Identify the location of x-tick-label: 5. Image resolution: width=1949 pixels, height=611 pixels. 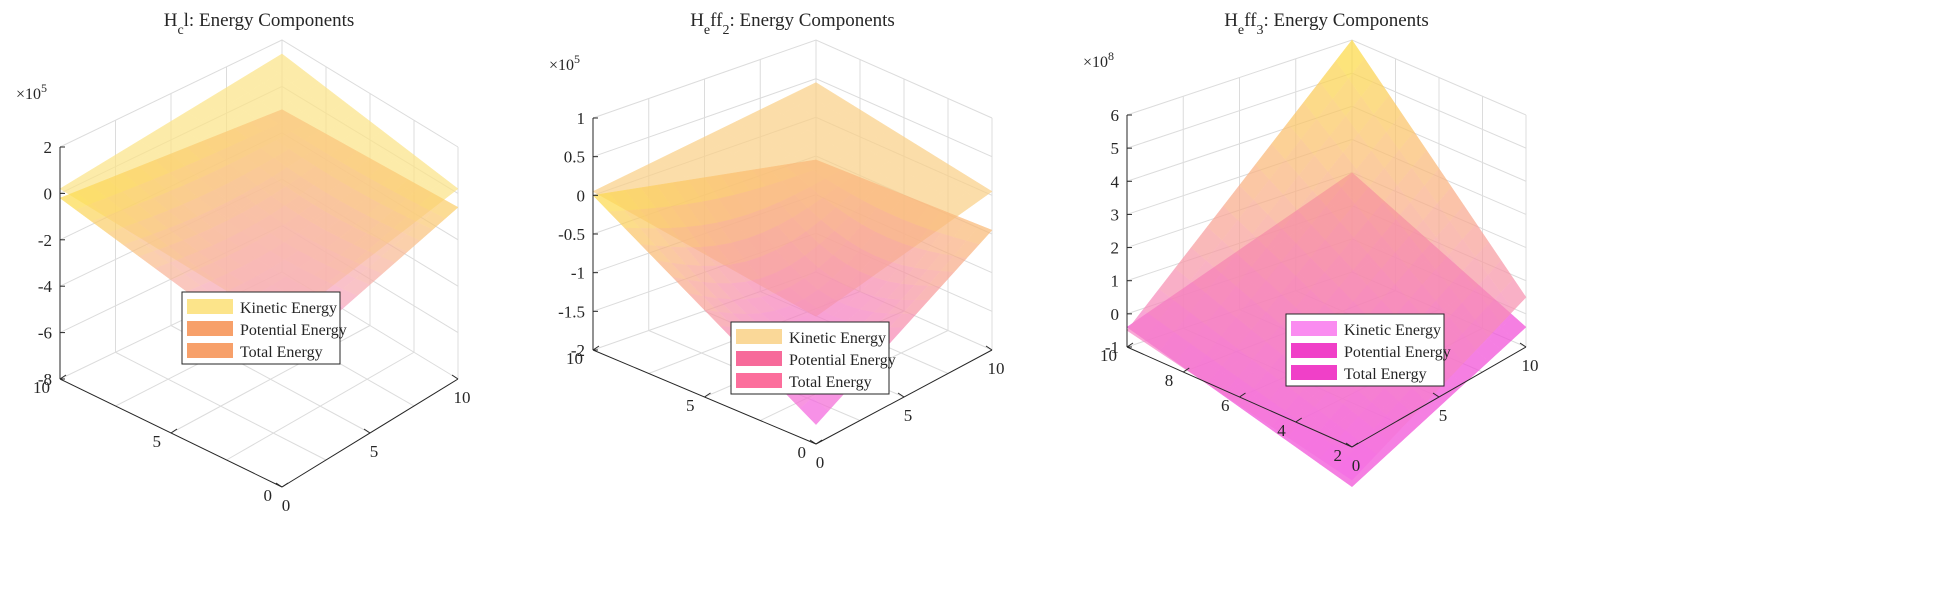
(374, 451).